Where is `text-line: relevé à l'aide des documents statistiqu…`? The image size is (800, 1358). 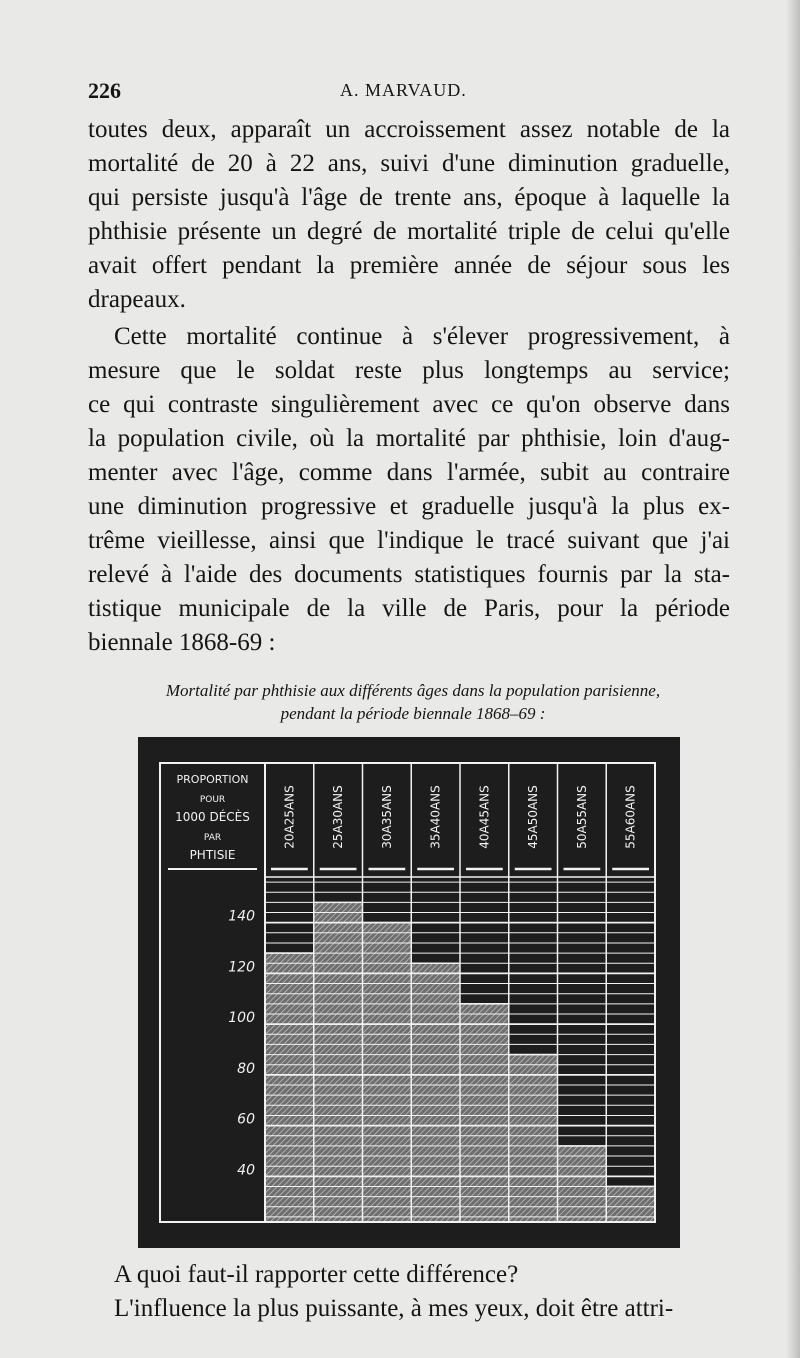
text-line: relevé à l'aide des documents statistiqu… is located at coordinates (409, 574).